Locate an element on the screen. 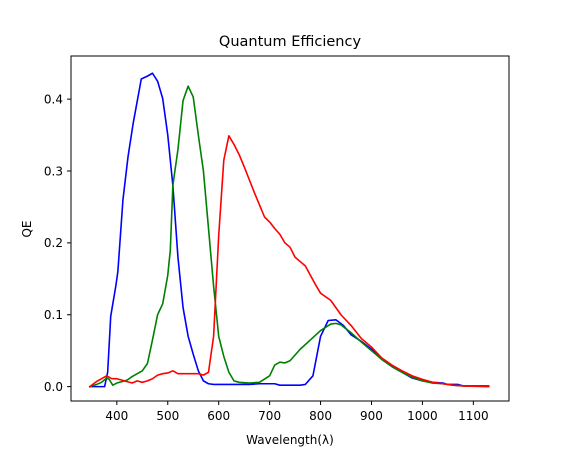  y-tick-label: 0.1 is located at coordinates (53, 315).